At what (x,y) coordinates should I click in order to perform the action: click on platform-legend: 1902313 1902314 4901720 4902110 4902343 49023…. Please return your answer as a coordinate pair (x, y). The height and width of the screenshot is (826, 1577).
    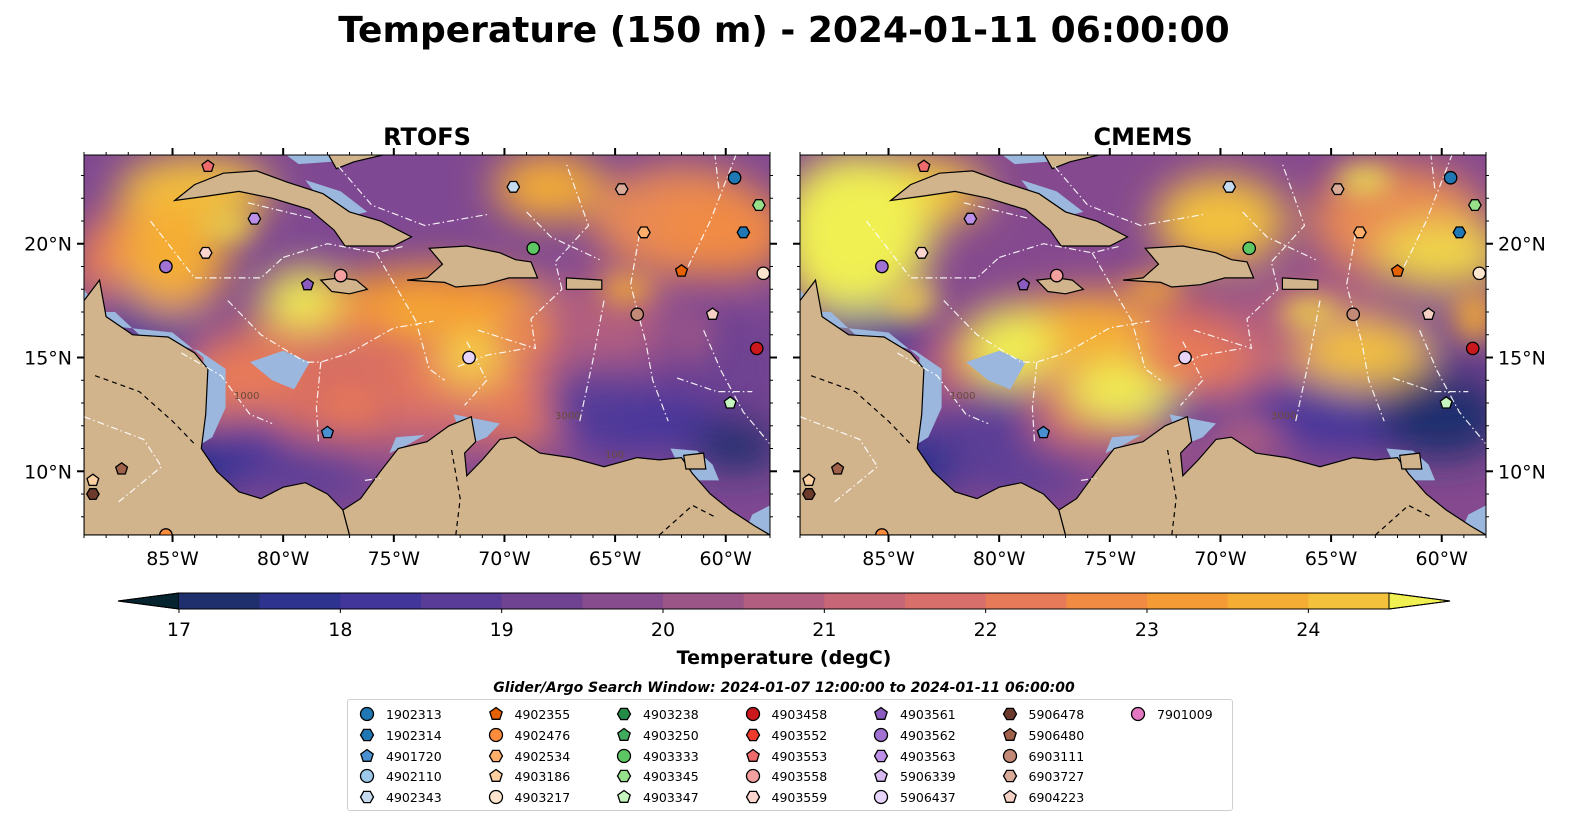
    Looking at the image, I should click on (790, 755).